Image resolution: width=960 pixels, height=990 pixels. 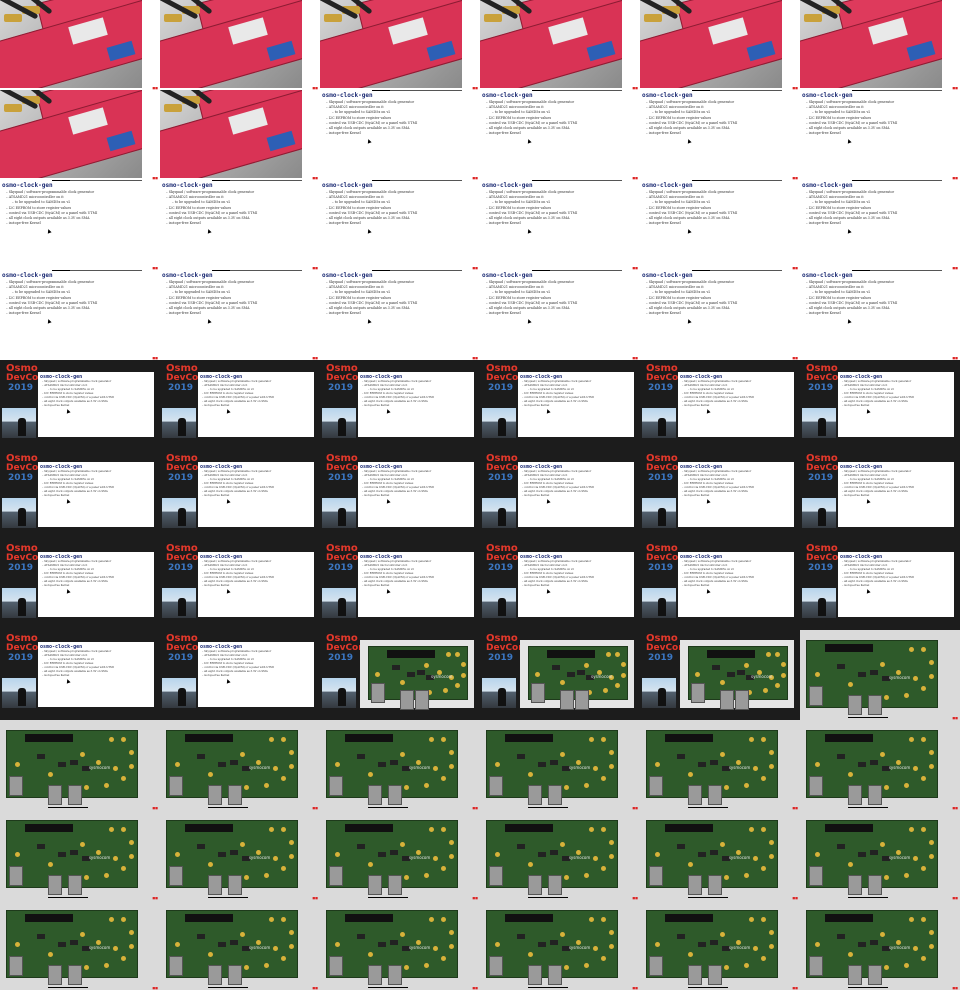 I want to click on conference-sidebar: Osmo DevCon 2019, so click(x=342, y=585).